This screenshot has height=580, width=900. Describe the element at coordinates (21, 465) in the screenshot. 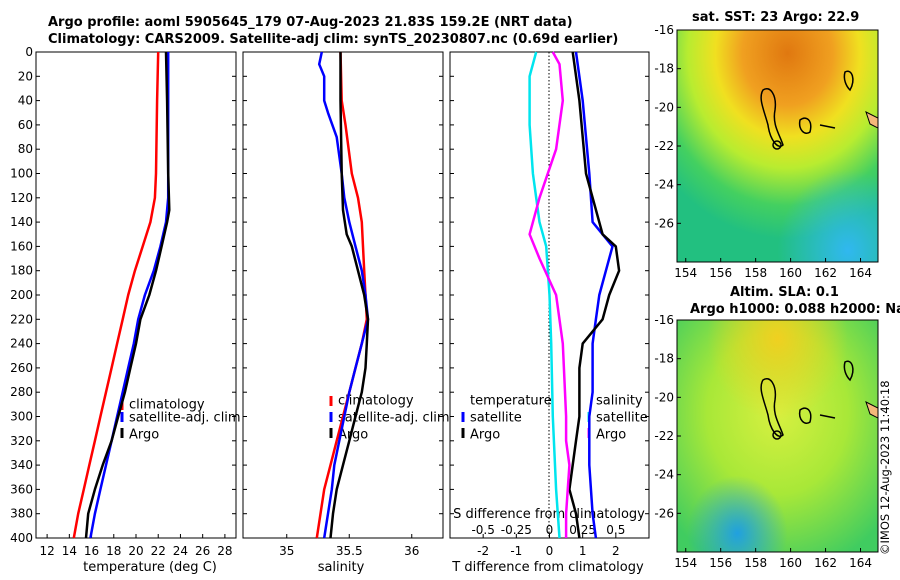

I see `y-tick-label: 340` at that location.